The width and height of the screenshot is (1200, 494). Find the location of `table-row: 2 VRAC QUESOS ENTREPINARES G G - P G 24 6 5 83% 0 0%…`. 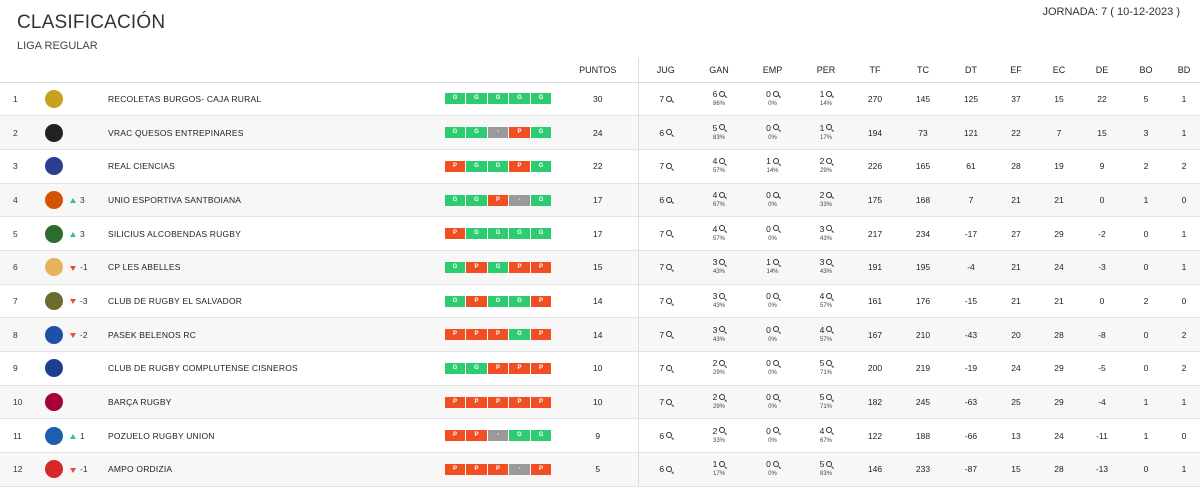

table-row: 2 VRAC QUESOS ENTREPINARES G G - P G 24 6 5 83% 0 0%… is located at coordinates (600, 132).